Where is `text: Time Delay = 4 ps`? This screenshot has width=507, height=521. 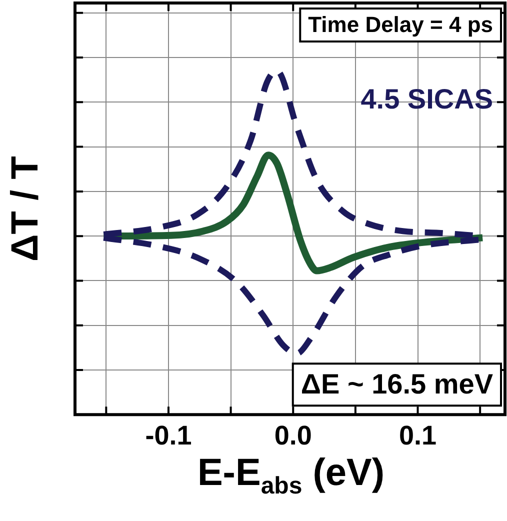 text: Time Delay = 4 ps is located at coordinates (400, 25).